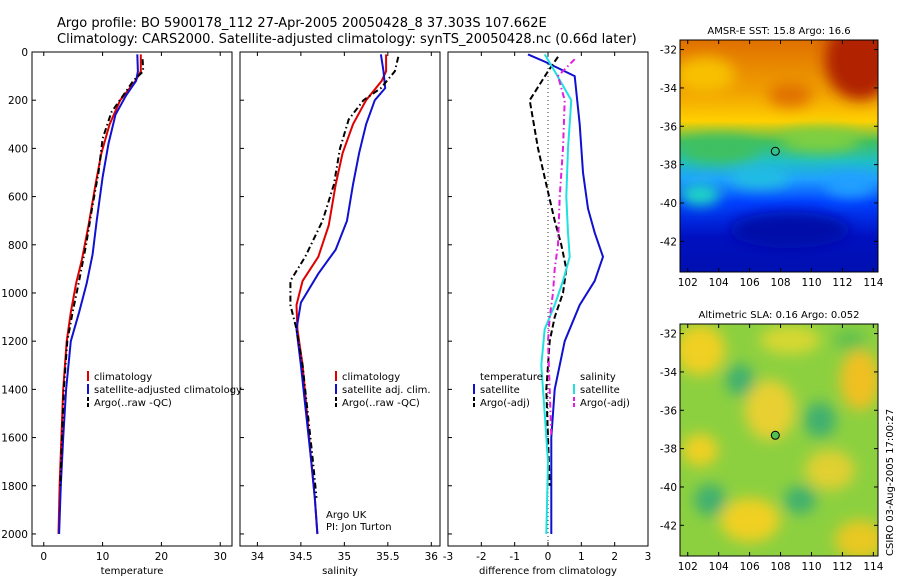 Image resolution: width=900 pixels, height=580 pixels. I want to click on x-tick-label: 20, so click(161, 557).